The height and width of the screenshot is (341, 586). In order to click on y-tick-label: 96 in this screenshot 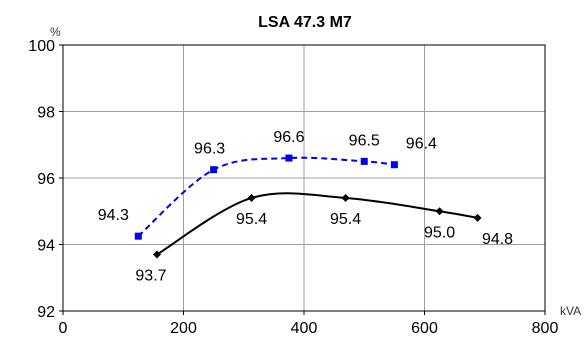, I will do `click(46, 179)`.